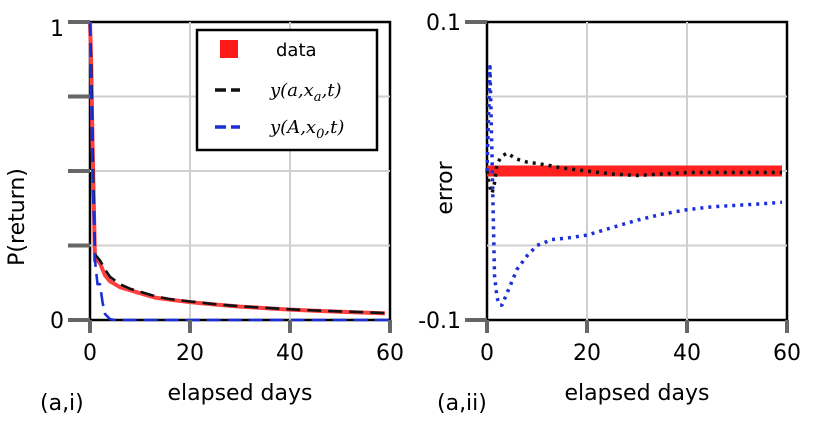 The image size is (830, 427). What do you see at coordinates (462, 403) in the screenshot?
I see `panel-a-ii-label: (a,ii)` at bounding box center [462, 403].